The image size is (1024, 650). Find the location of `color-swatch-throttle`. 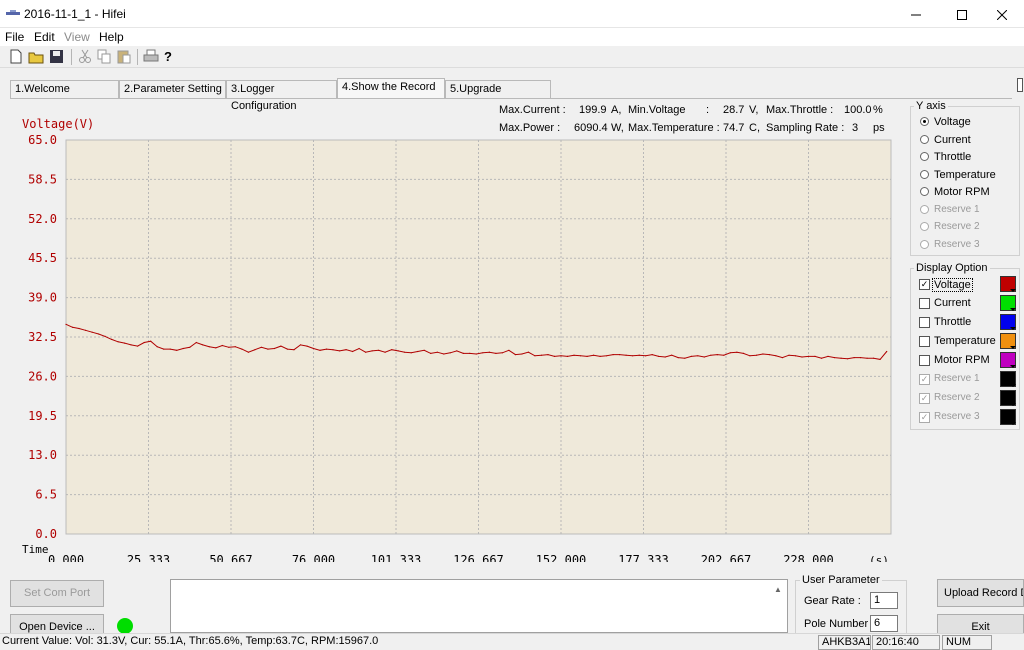

color-swatch-throttle is located at coordinates (1008, 322).